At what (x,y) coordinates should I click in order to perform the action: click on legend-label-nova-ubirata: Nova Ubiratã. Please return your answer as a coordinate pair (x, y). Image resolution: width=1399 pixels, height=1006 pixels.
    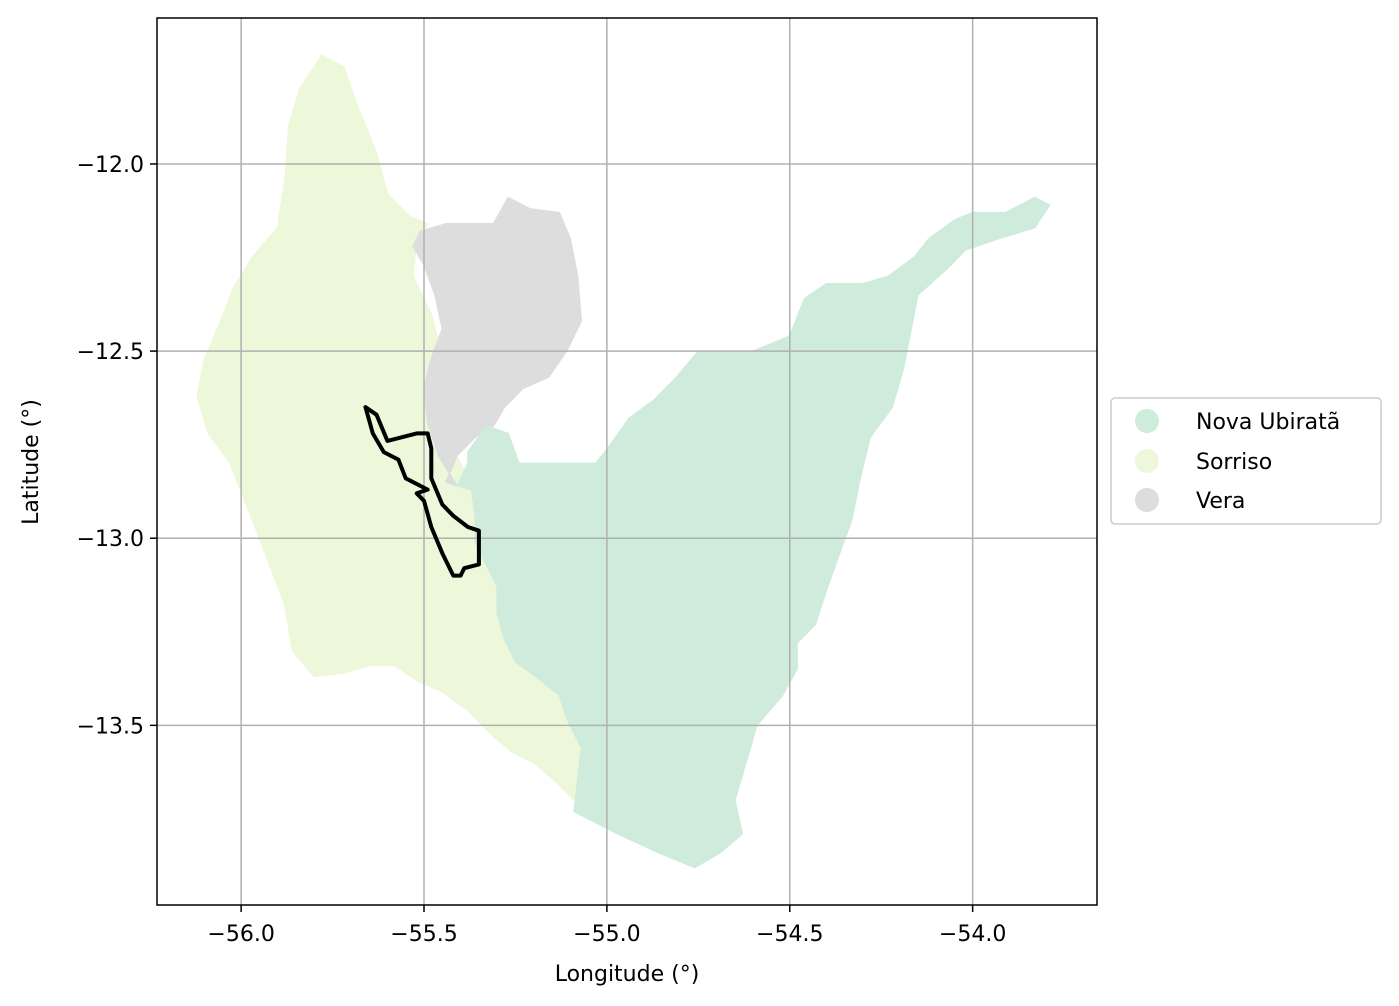
    Looking at the image, I should click on (1268, 422).